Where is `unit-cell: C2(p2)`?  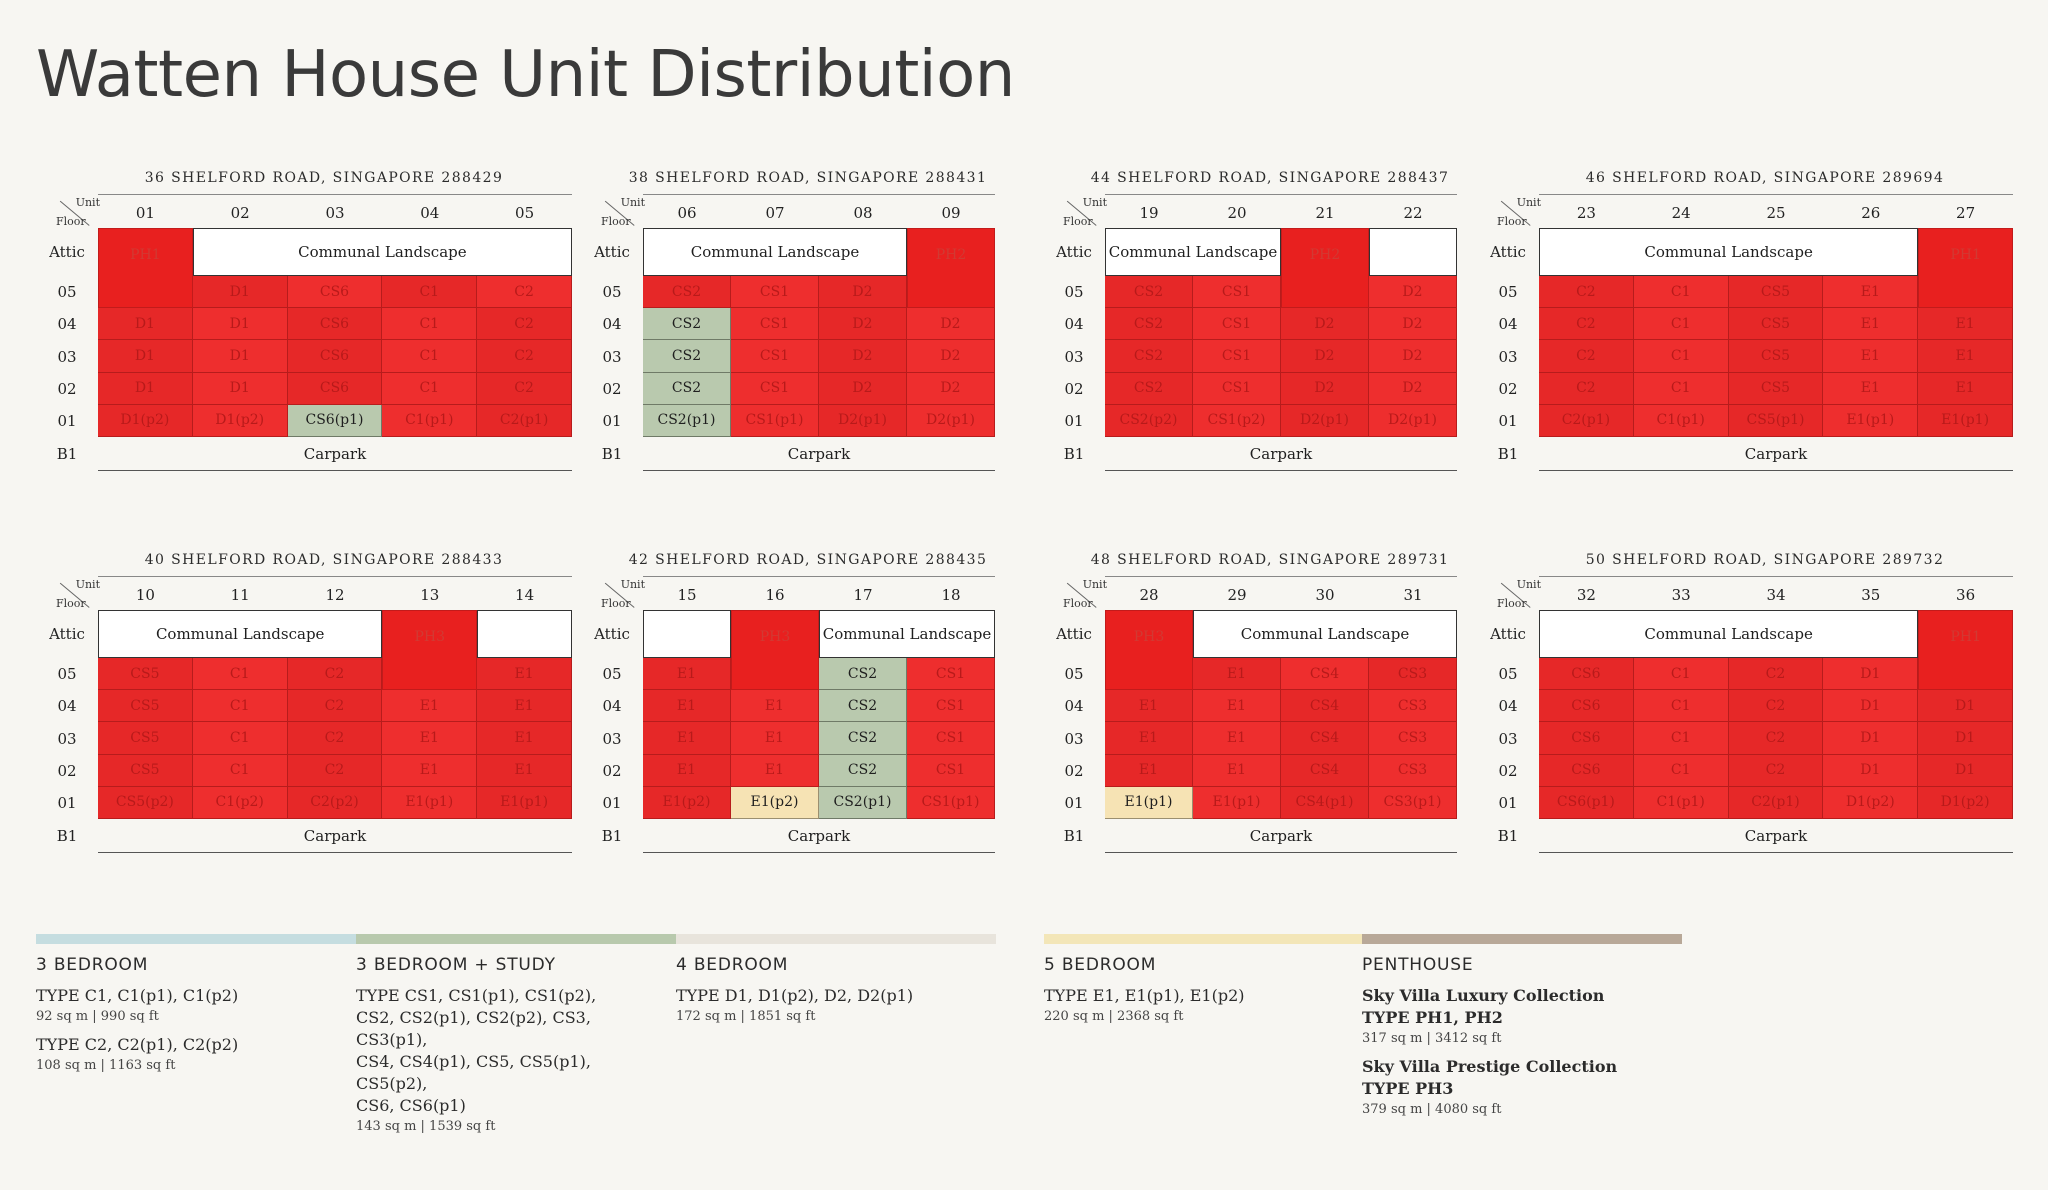 unit-cell: C2(p2) is located at coordinates (335, 802).